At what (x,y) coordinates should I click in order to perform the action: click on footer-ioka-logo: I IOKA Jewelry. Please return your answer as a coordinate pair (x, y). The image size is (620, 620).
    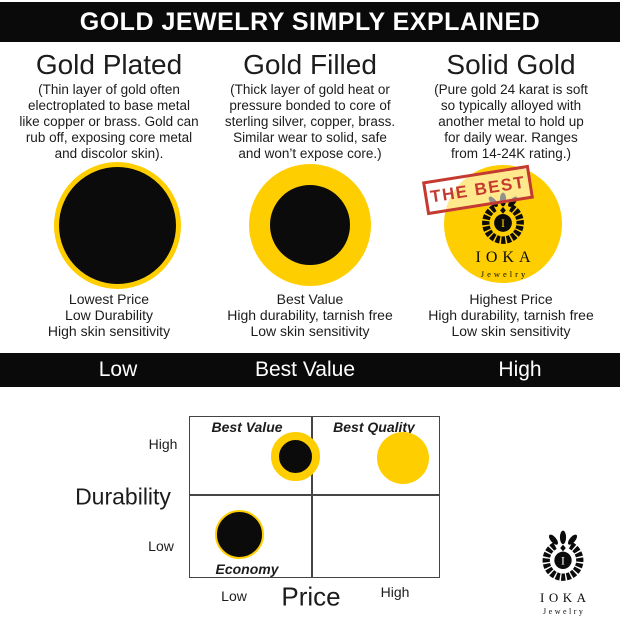
    Looking at the image, I should click on (563, 573).